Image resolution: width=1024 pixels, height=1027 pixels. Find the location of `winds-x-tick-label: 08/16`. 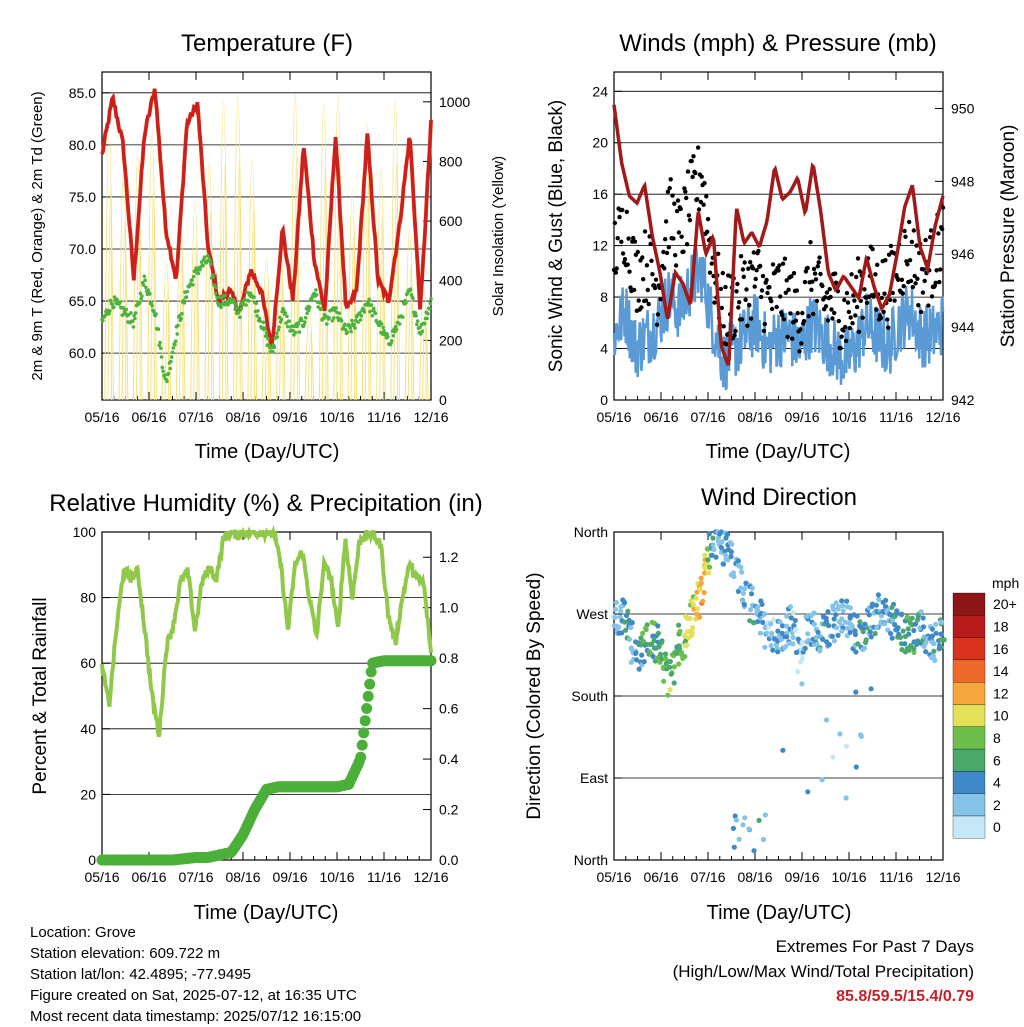

winds-x-tick-label: 08/16 is located at coordinates (754, 417).